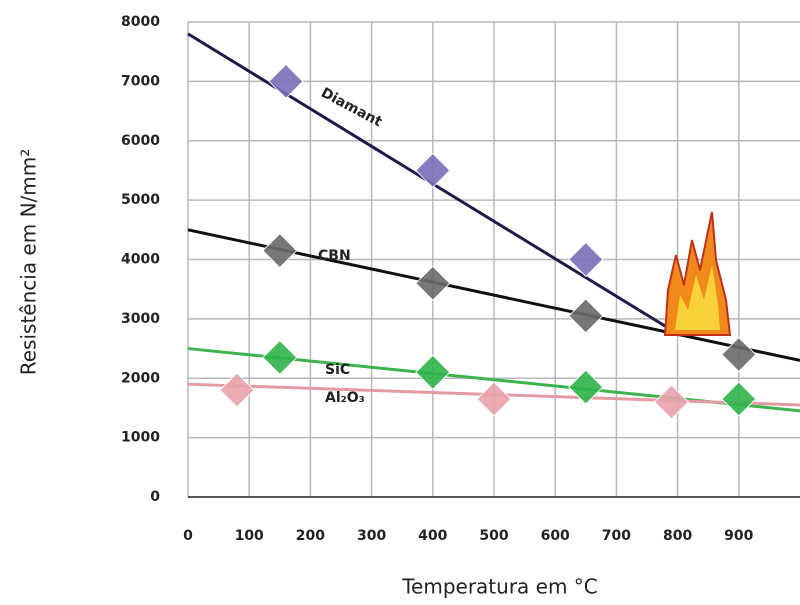  I want to click on series-label: Diamant, so click(351, 108).